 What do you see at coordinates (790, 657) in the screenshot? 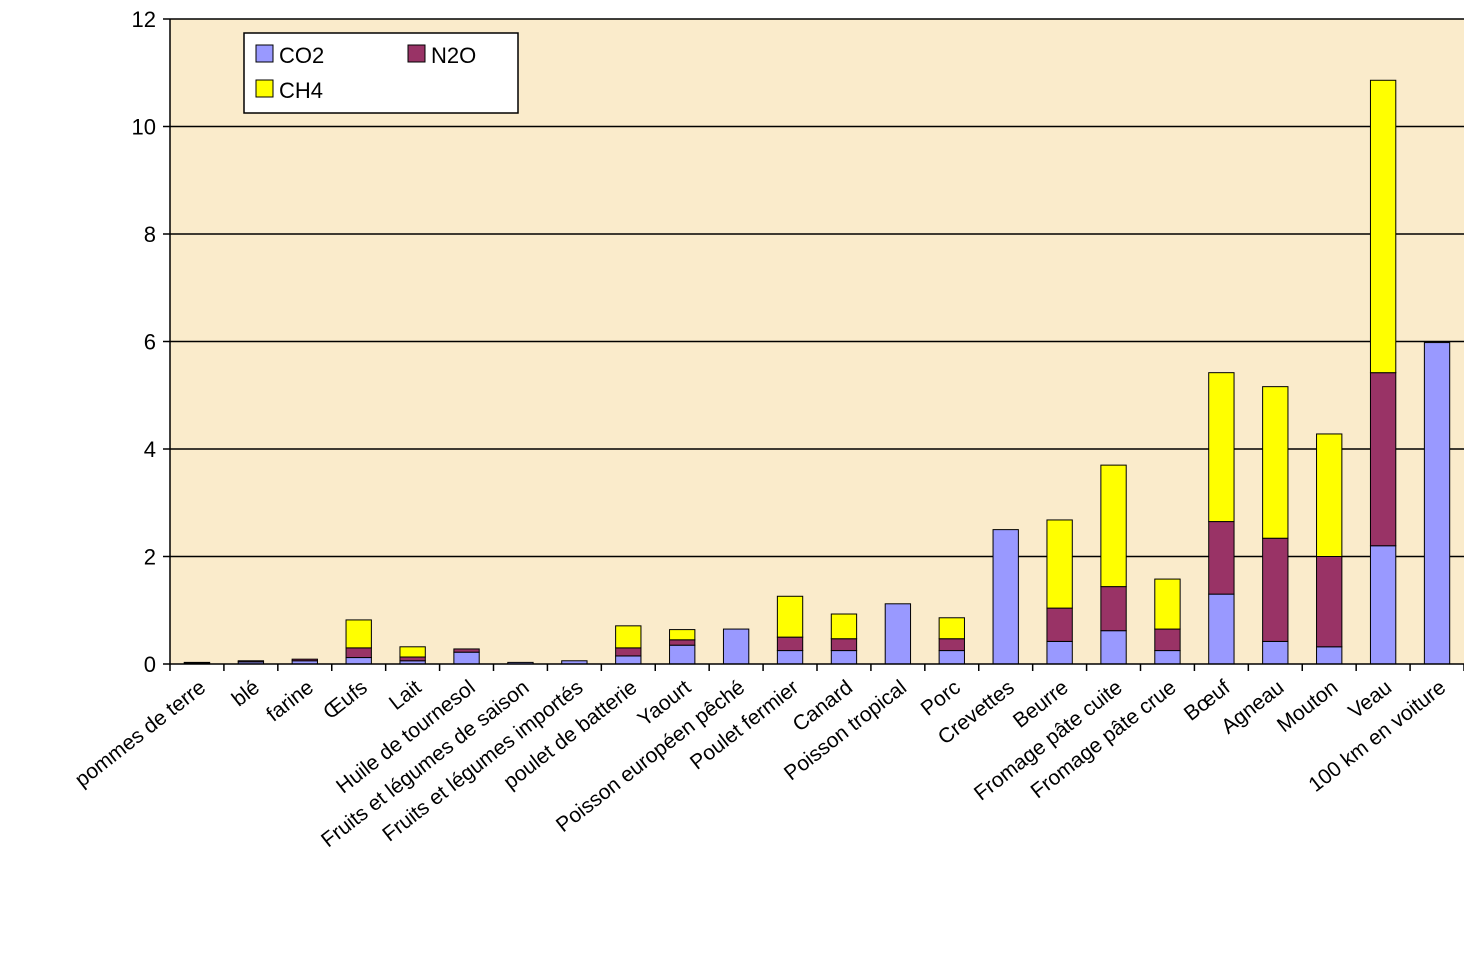
I see `bar-co2-poulet-fermier` at bounding box center [790, 657].